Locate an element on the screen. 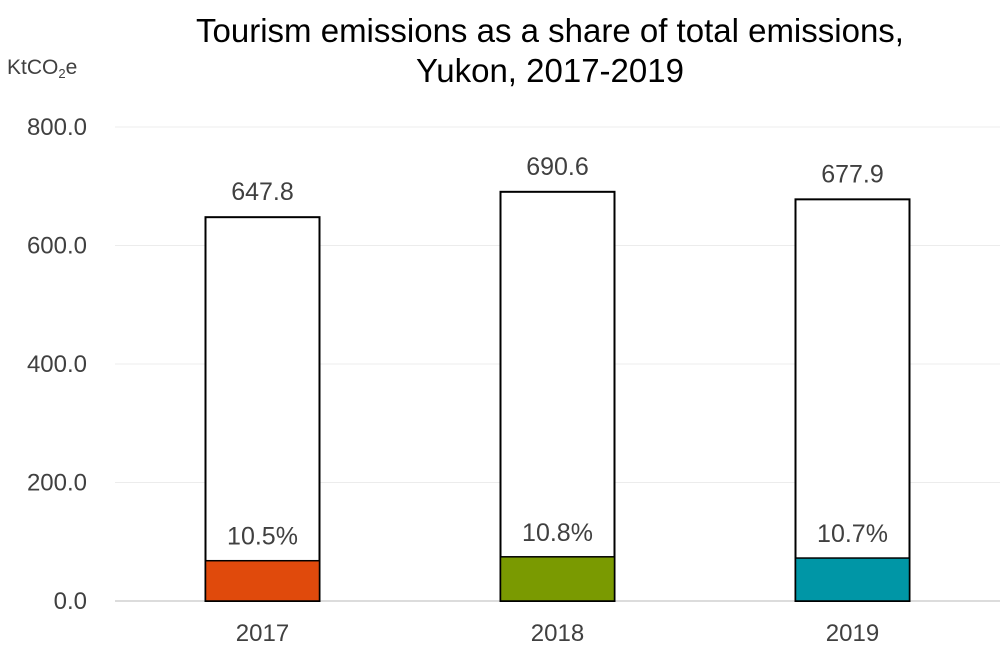 The width and height of the screenshot is (1002, 648). y-tick-label: 400.0 is located at coordinates (57, 364).